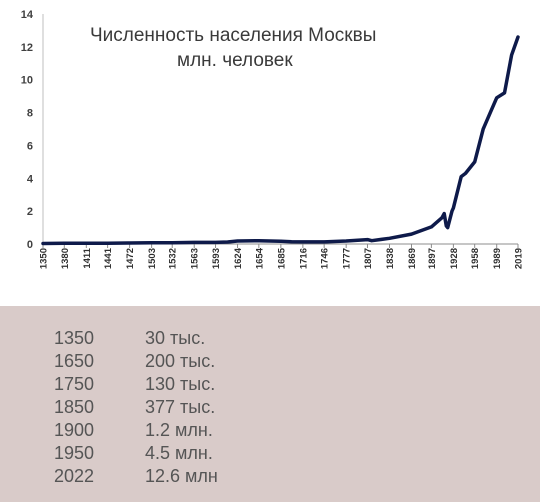 The image size is (540, 502). I want to click on x-tick-label: 1563, so click(195, 258).